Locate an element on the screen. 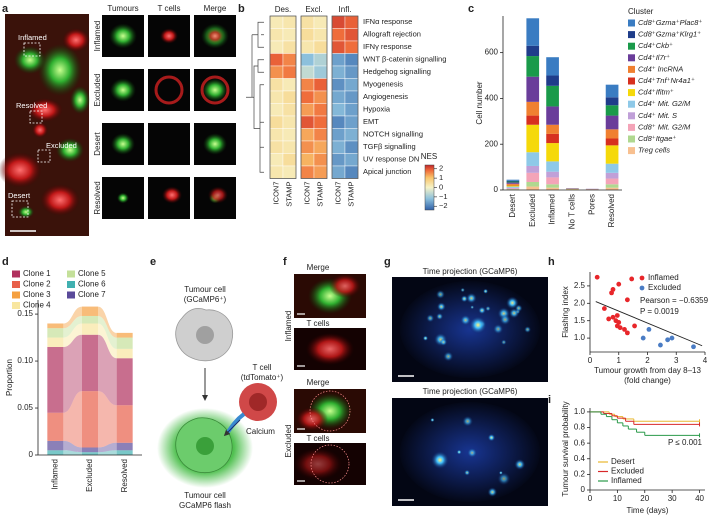  colorbar-tick-label: −2 is located at coordinates (443, 205).